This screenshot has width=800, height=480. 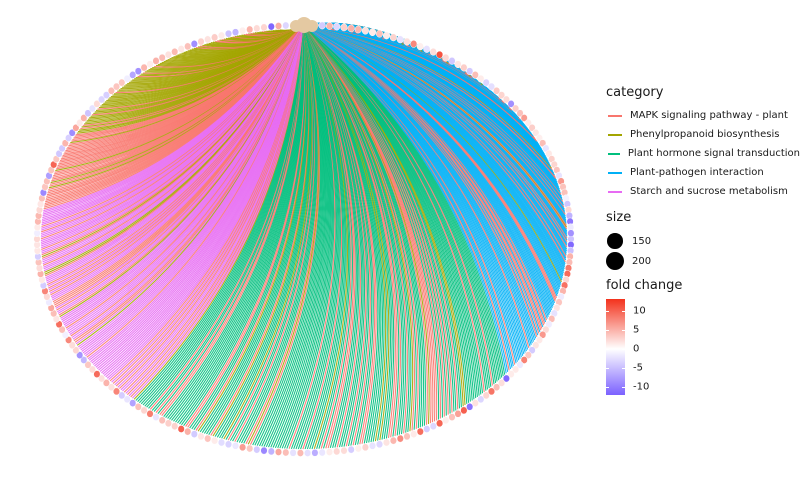 I want to click on fold-change-tick-labels: 10 5 0 -5 -10, so click(x=645, y=347).